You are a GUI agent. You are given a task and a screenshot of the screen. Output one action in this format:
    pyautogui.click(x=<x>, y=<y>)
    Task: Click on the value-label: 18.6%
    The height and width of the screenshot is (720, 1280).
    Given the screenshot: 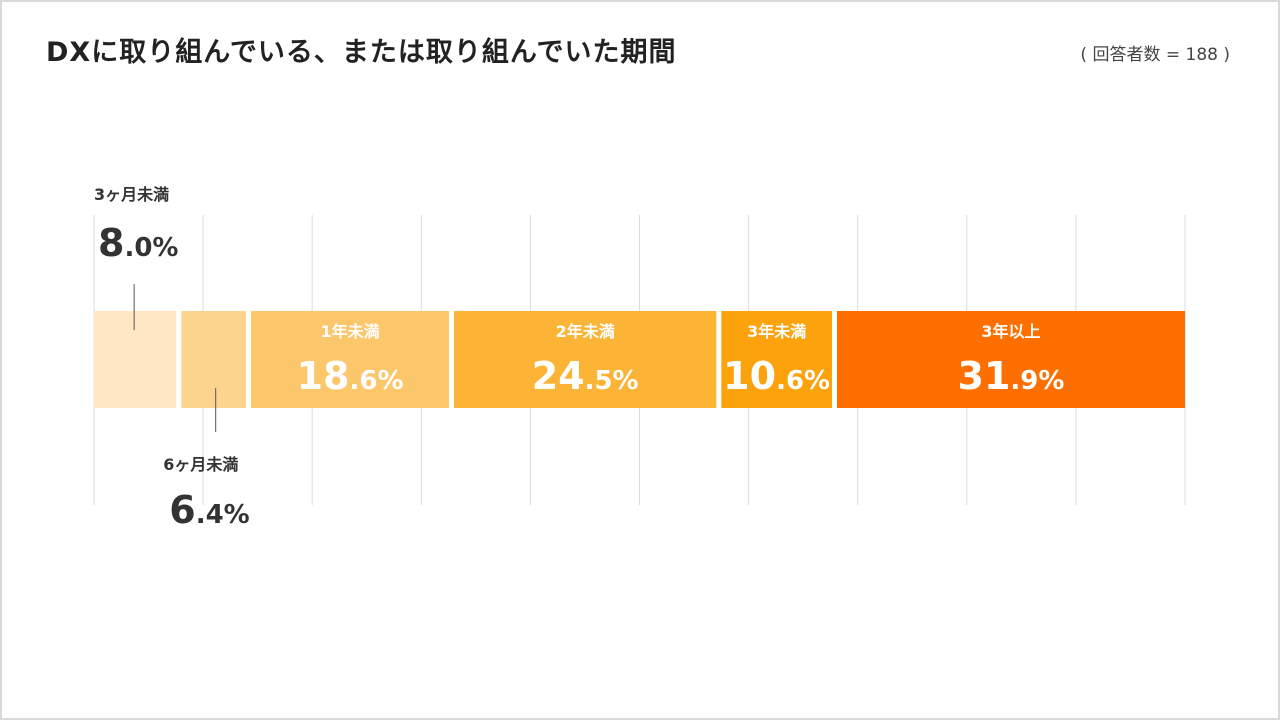 What is the action you would take?
    pyautogui.click(x=350, y=376)
    